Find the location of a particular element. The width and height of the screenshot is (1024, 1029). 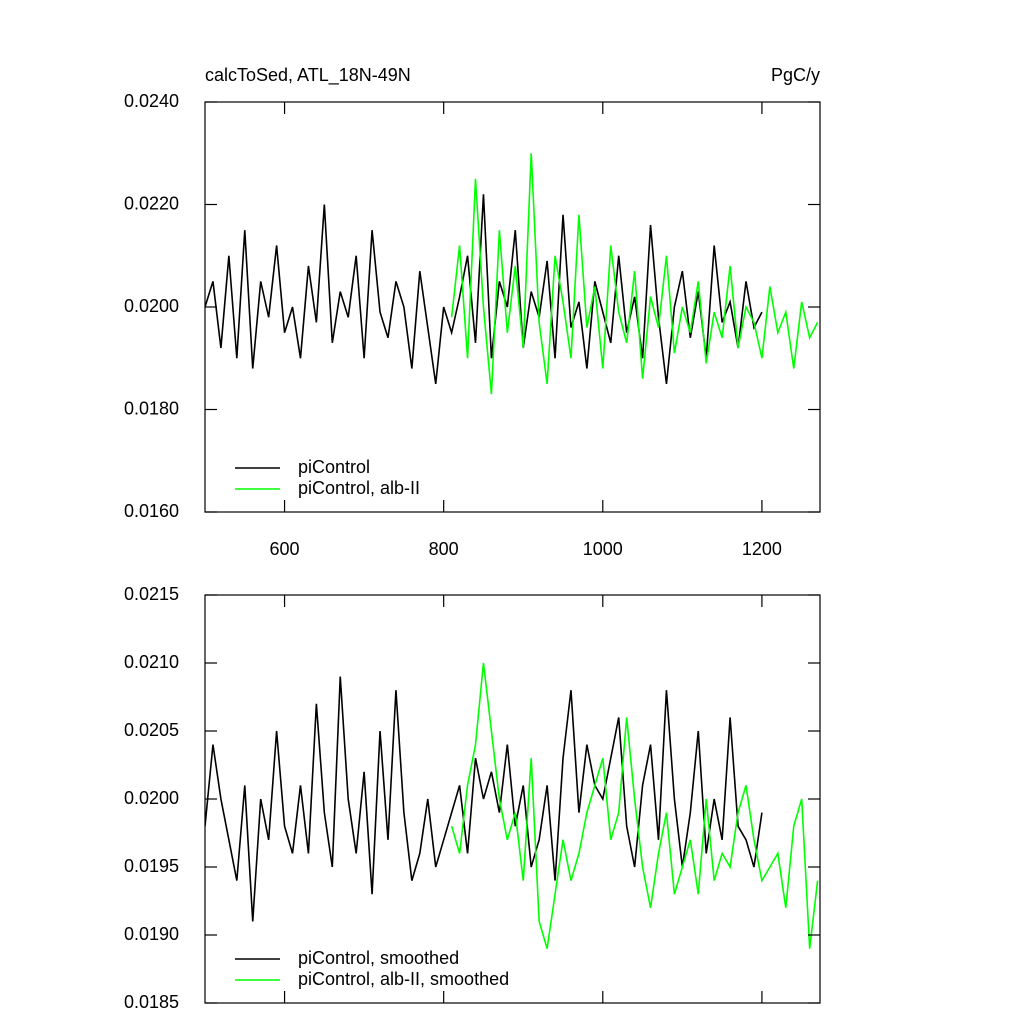

y-tick-label: 0.0195 is located at coordinates (151, 866).